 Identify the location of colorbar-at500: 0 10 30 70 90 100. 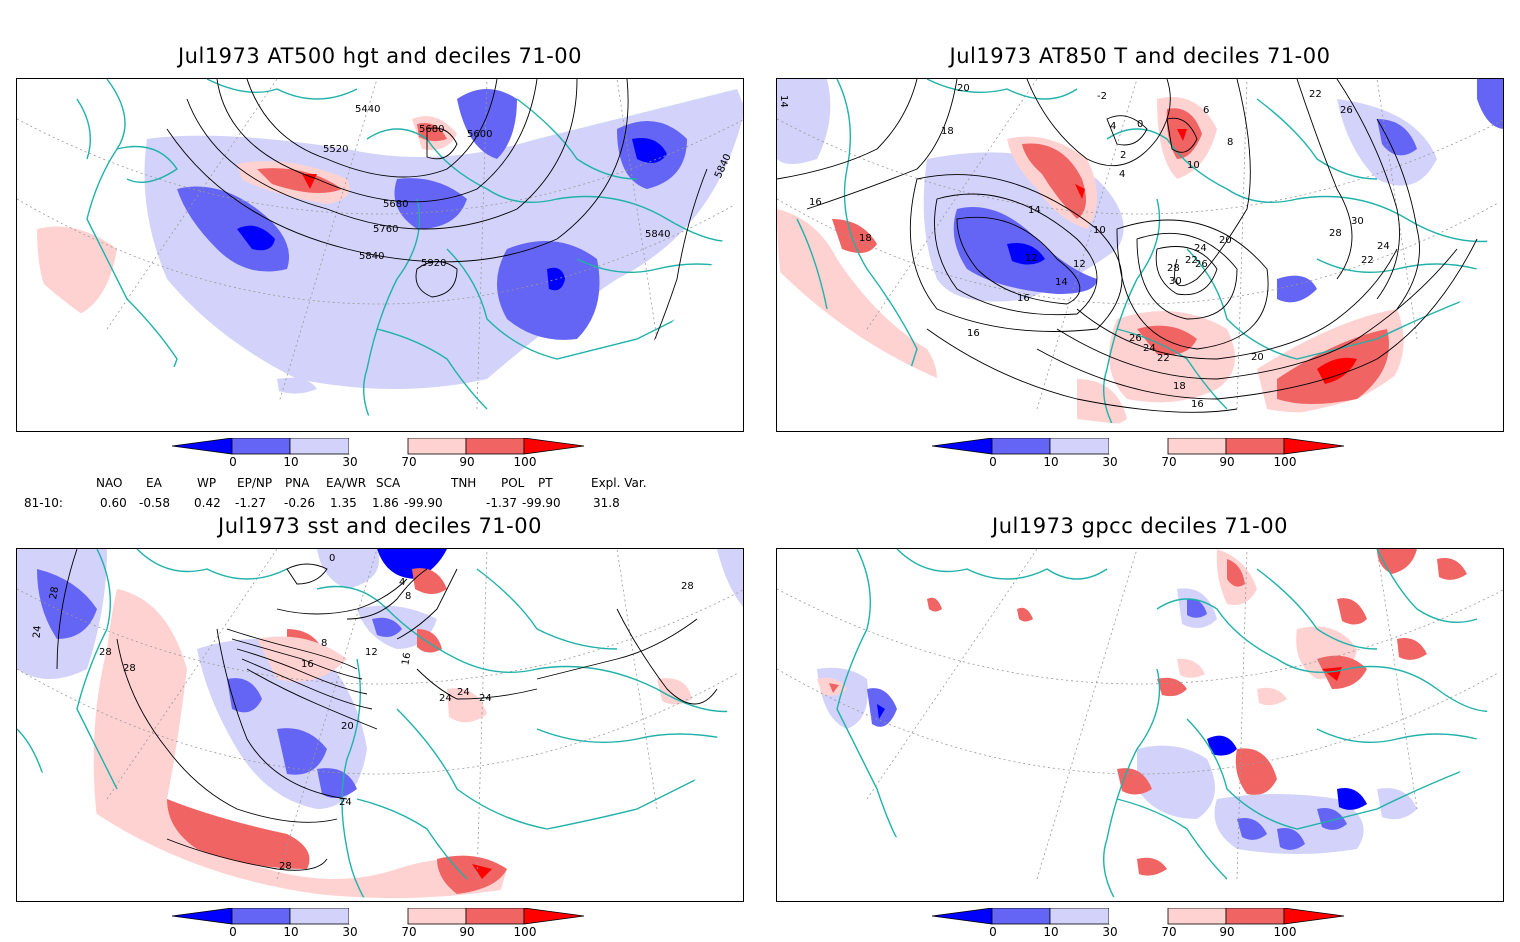
(382, 455).